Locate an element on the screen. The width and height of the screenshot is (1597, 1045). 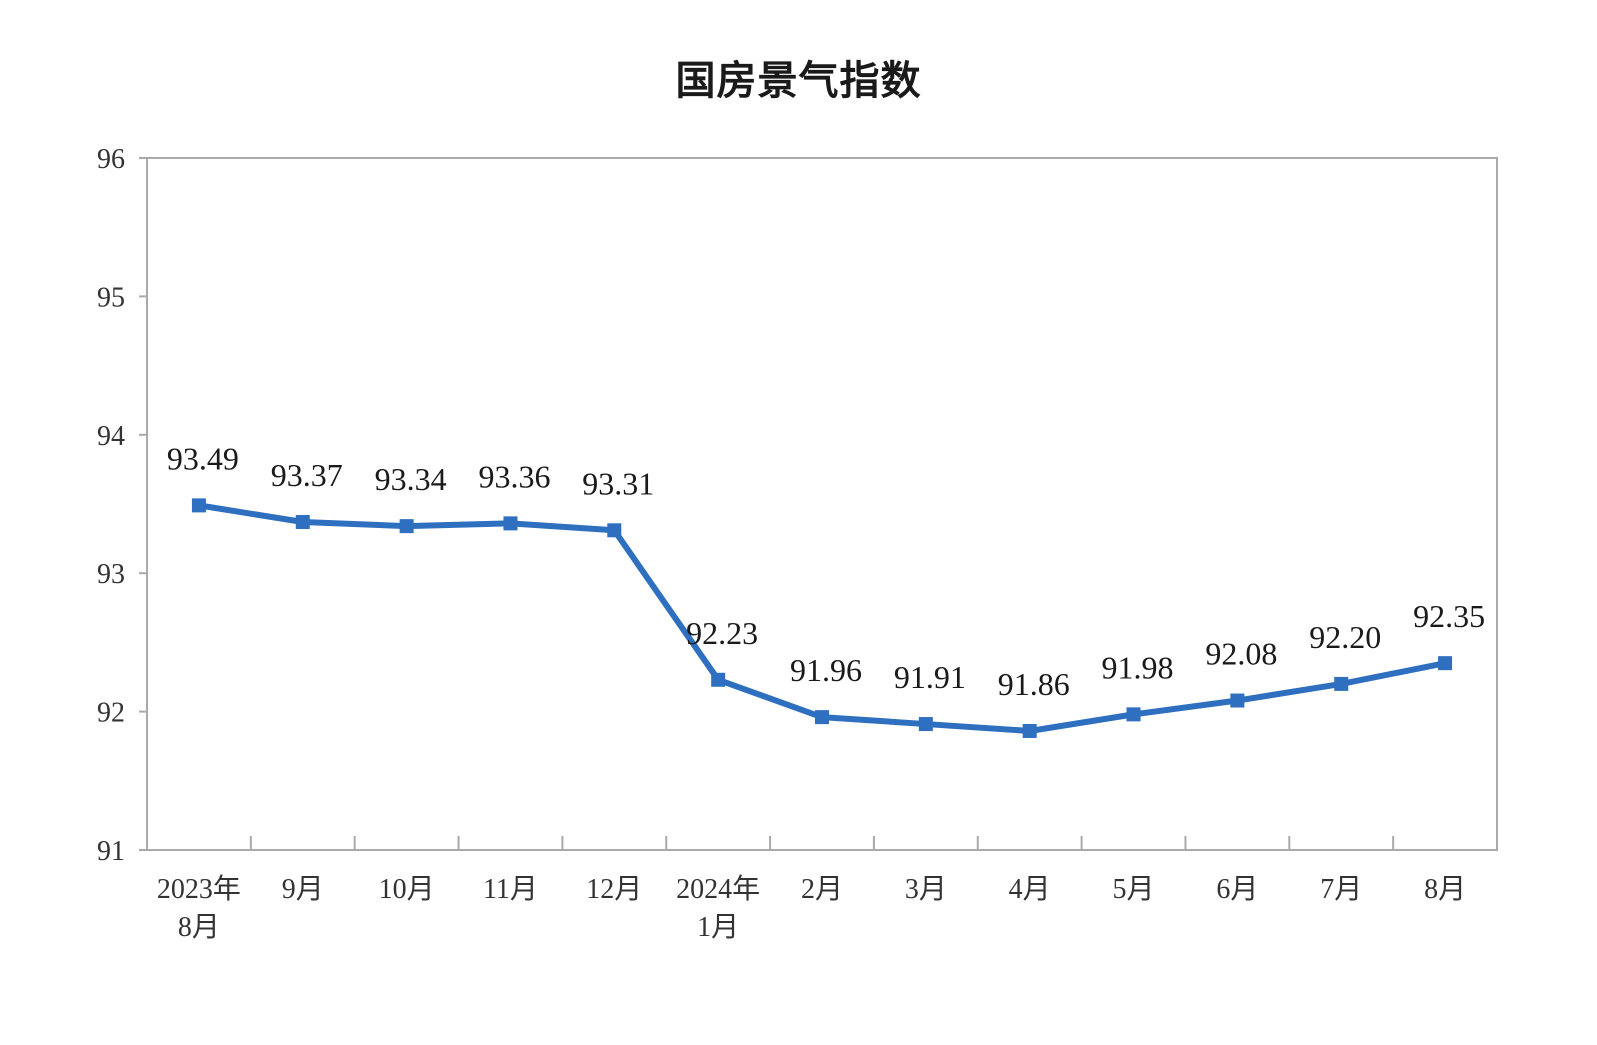
x-tick-label-line: 5月 is located at coordinates (1134, 889).